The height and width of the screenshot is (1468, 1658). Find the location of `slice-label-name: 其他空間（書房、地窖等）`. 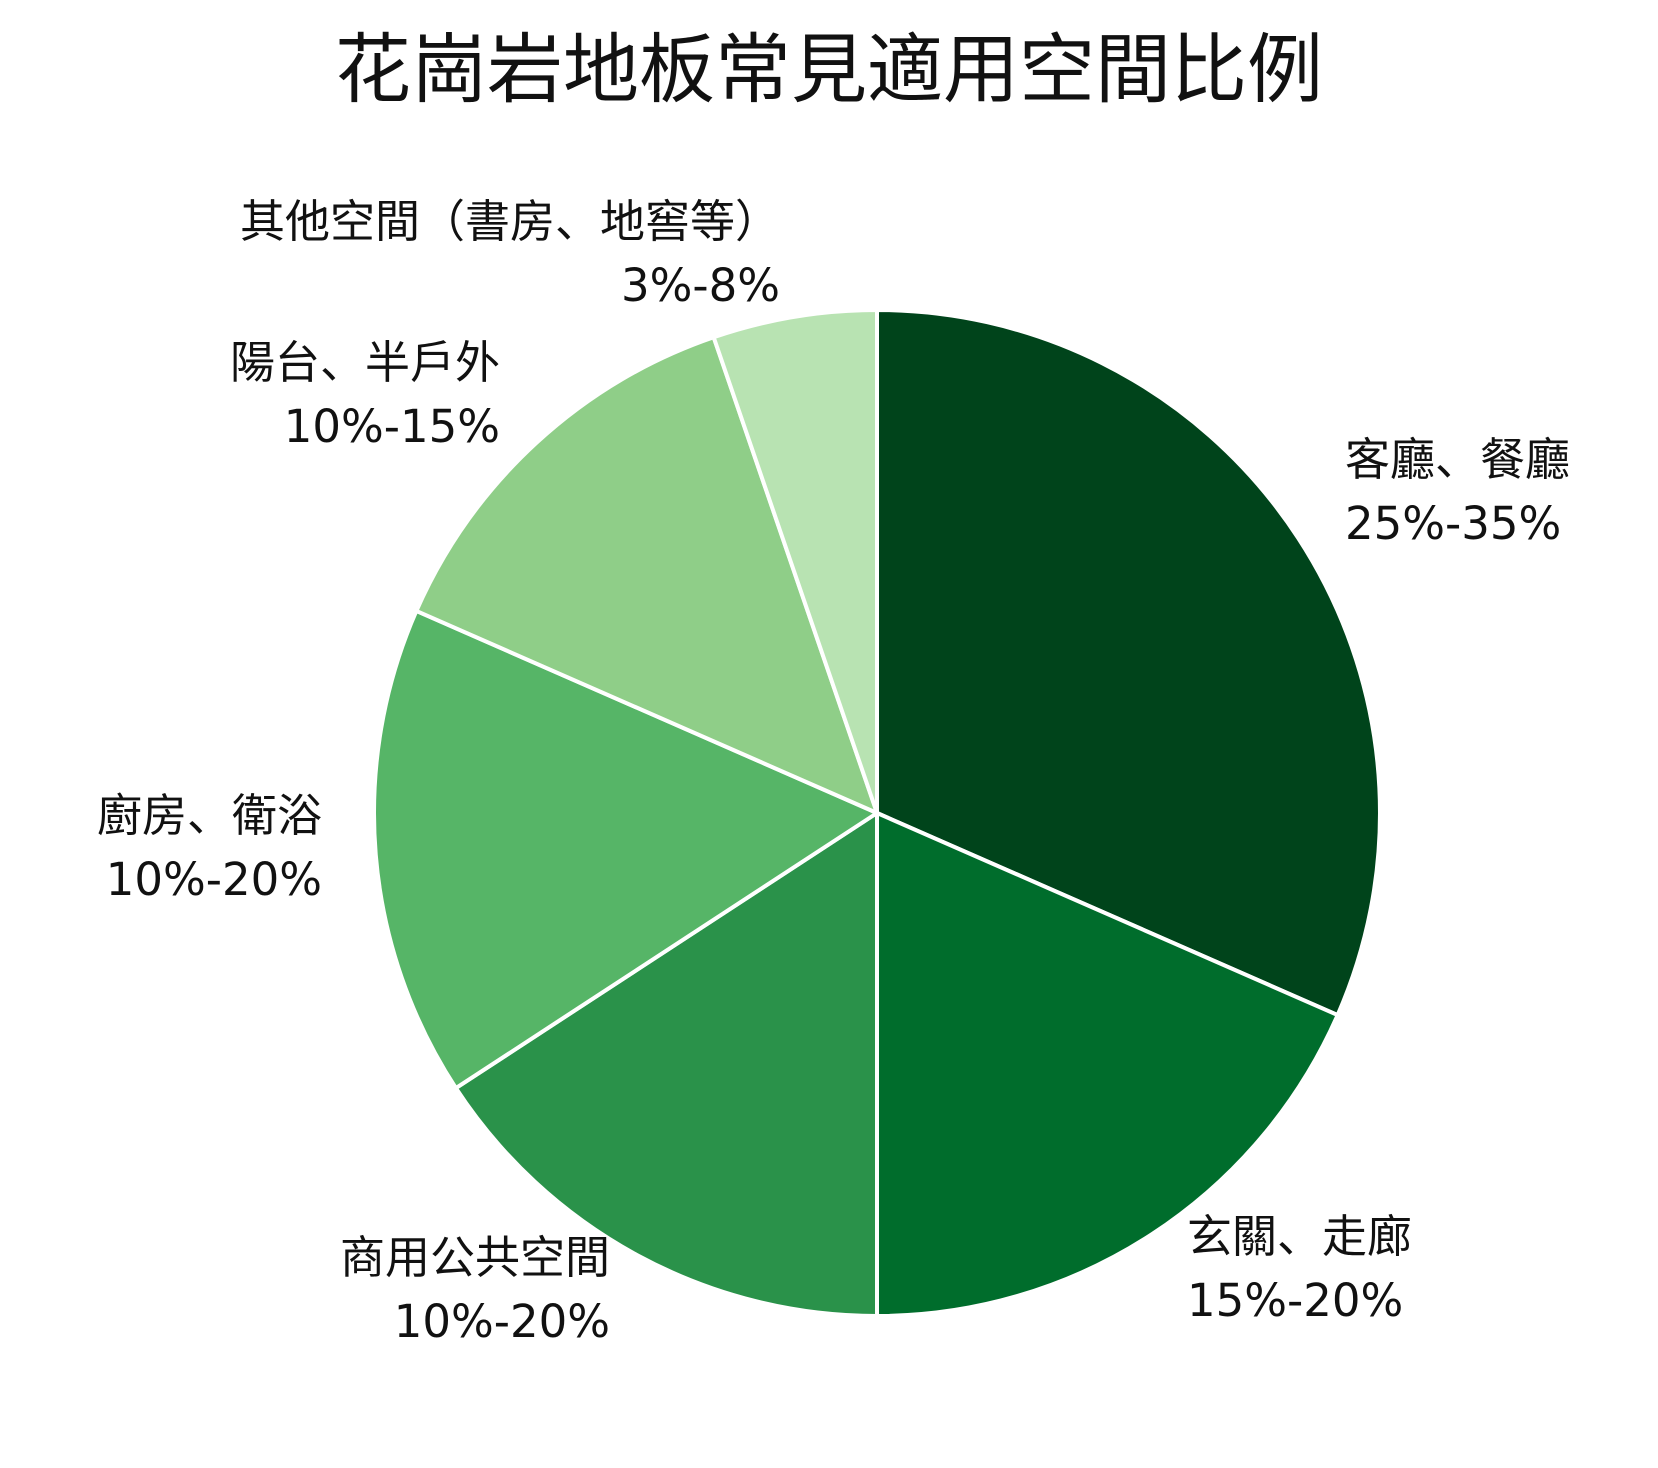

slice-label-name: 其他空間（書房、地窖等） is located at coordinates (509, 221).